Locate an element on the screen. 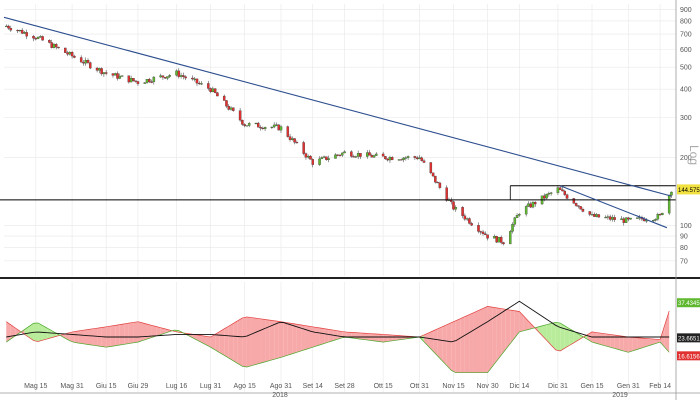  x-tick-label: Giu 29 is located at coordinates (138, 386).